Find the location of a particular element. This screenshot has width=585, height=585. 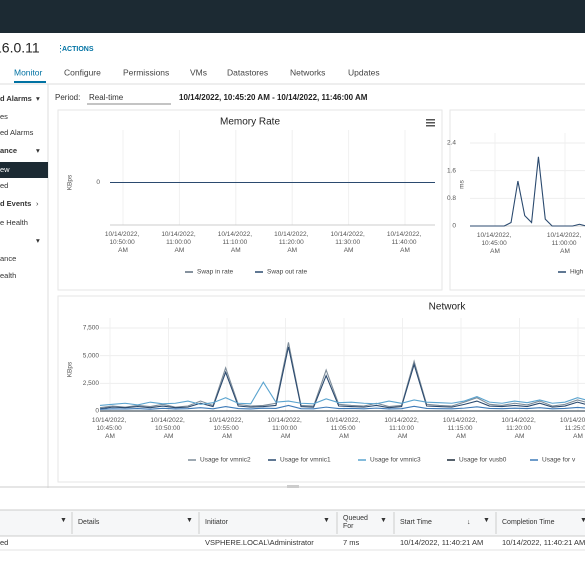

column-header: Queued For is located at coordinates (356, 522).